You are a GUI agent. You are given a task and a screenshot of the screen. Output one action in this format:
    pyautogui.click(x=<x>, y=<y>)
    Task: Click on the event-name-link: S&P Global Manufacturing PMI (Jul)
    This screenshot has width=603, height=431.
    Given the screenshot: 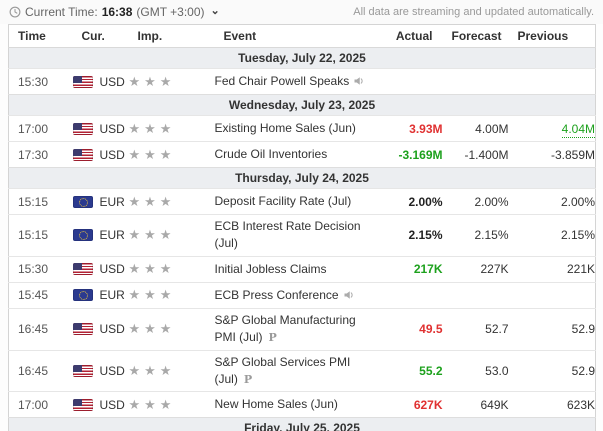 What is the action you would take?
    pyautogui.click(x=285, y=328)
    